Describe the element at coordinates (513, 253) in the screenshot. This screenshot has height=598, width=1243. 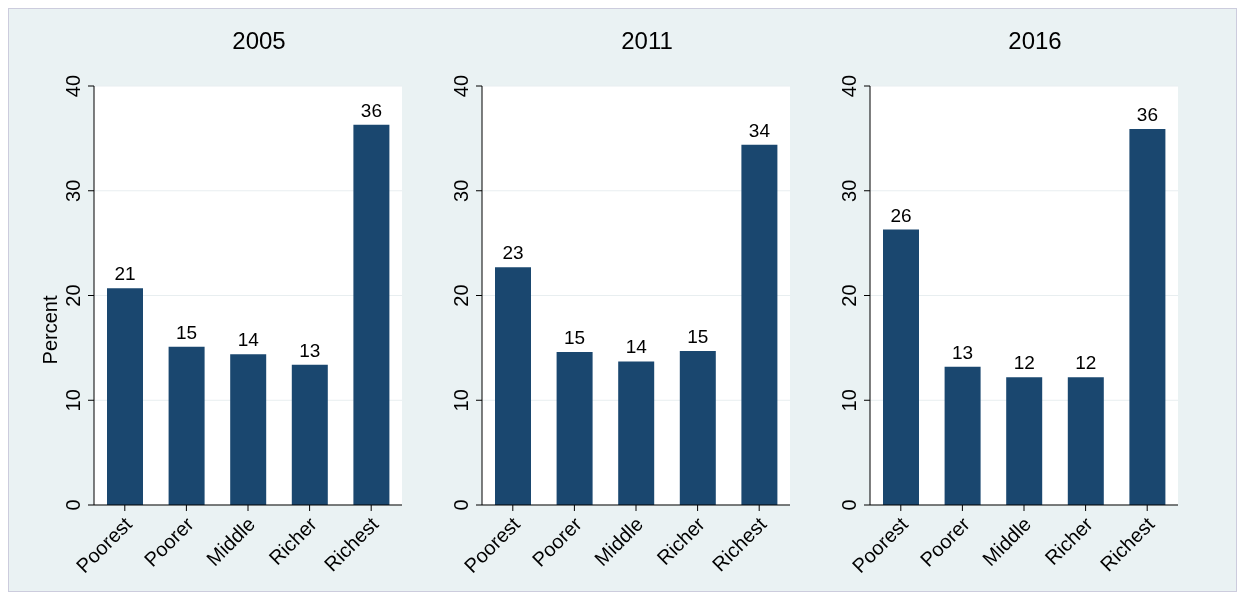
I see `data-label: 23` at that location.